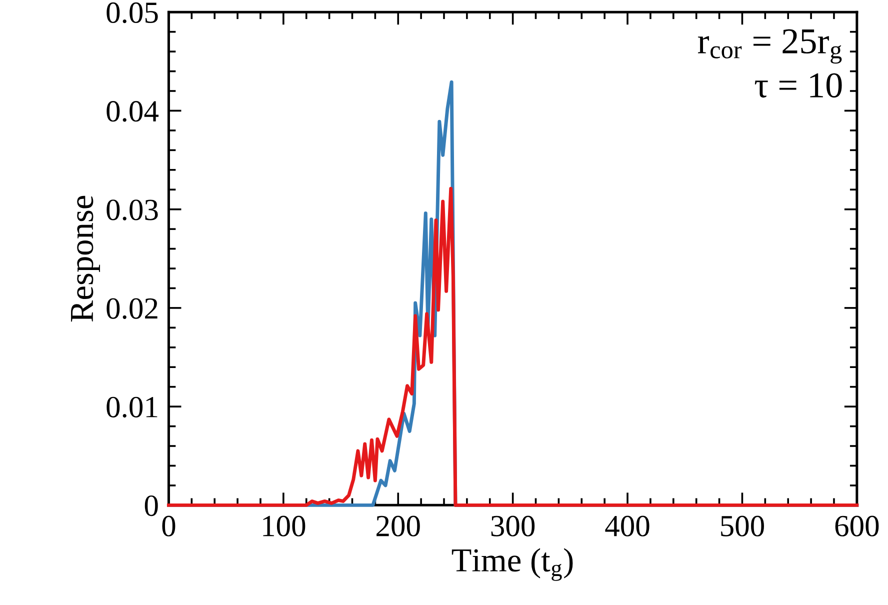  I want to click on y-tick-label: 0, so click(151, 505).